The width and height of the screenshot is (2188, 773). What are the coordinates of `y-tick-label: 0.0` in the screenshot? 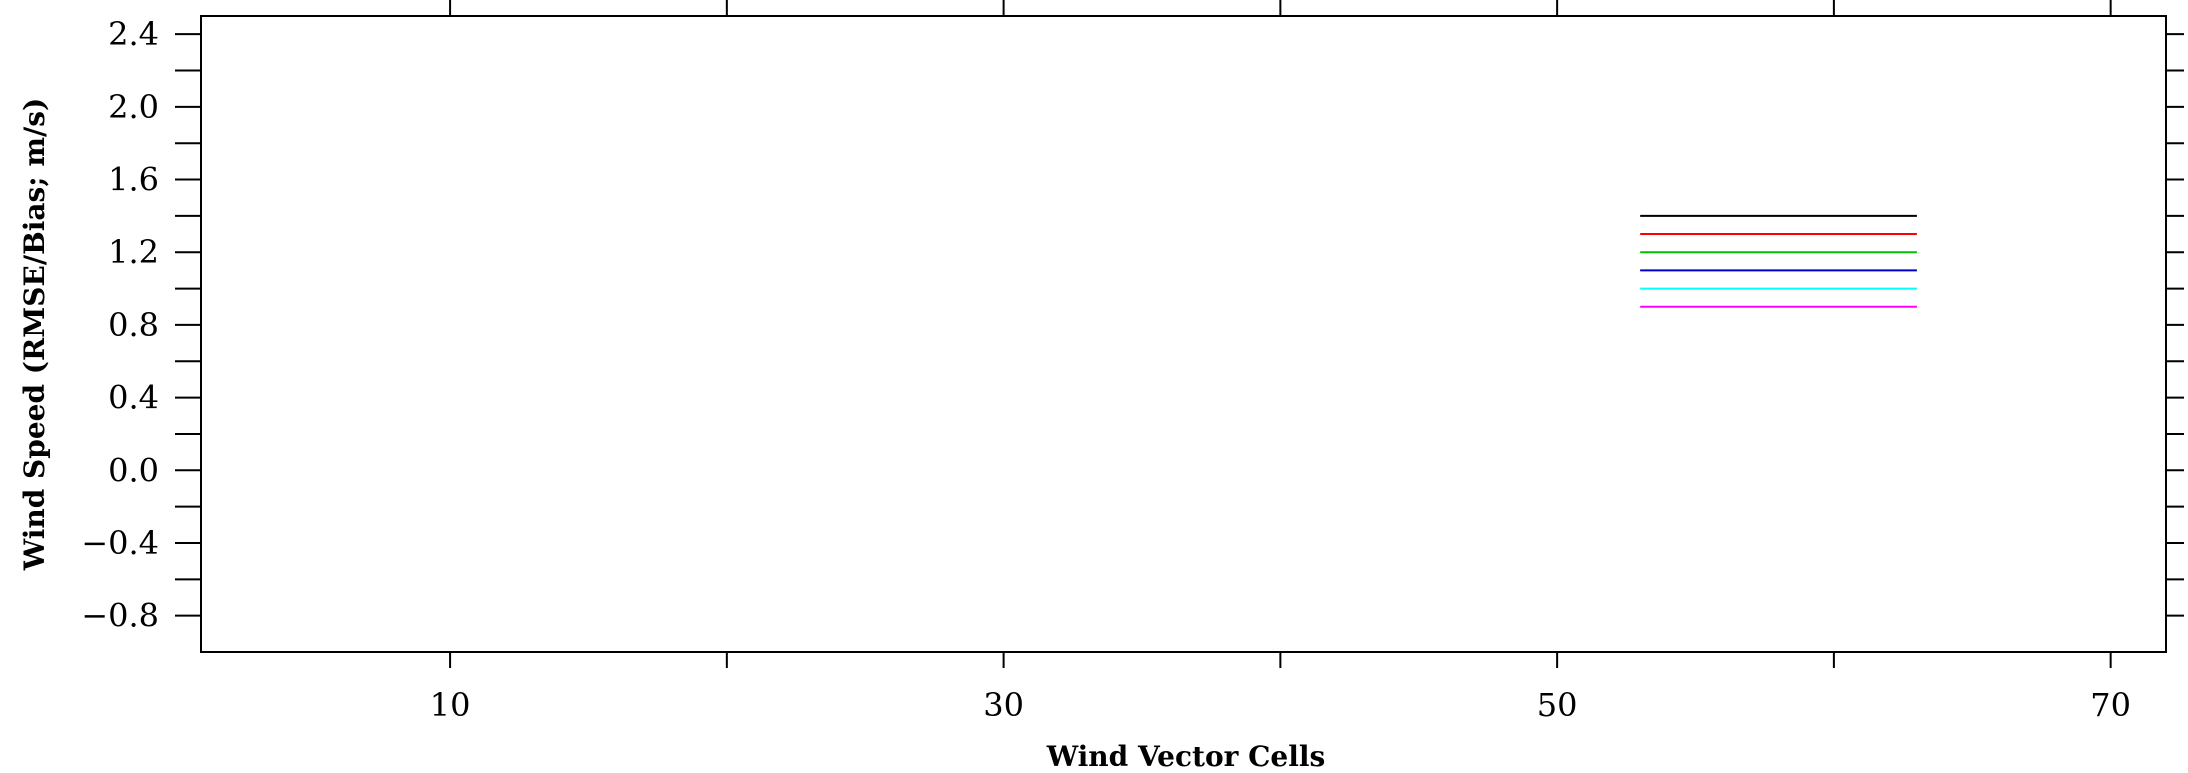 It's located at (133, 470).